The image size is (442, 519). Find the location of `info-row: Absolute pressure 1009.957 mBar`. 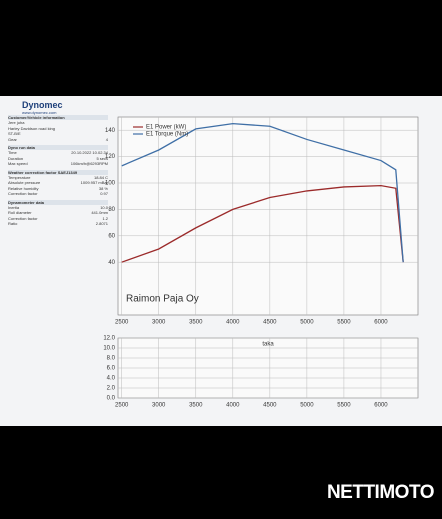

info-row: Absolute pressure 1009.957 mBar is located at coordinates (58, 183).